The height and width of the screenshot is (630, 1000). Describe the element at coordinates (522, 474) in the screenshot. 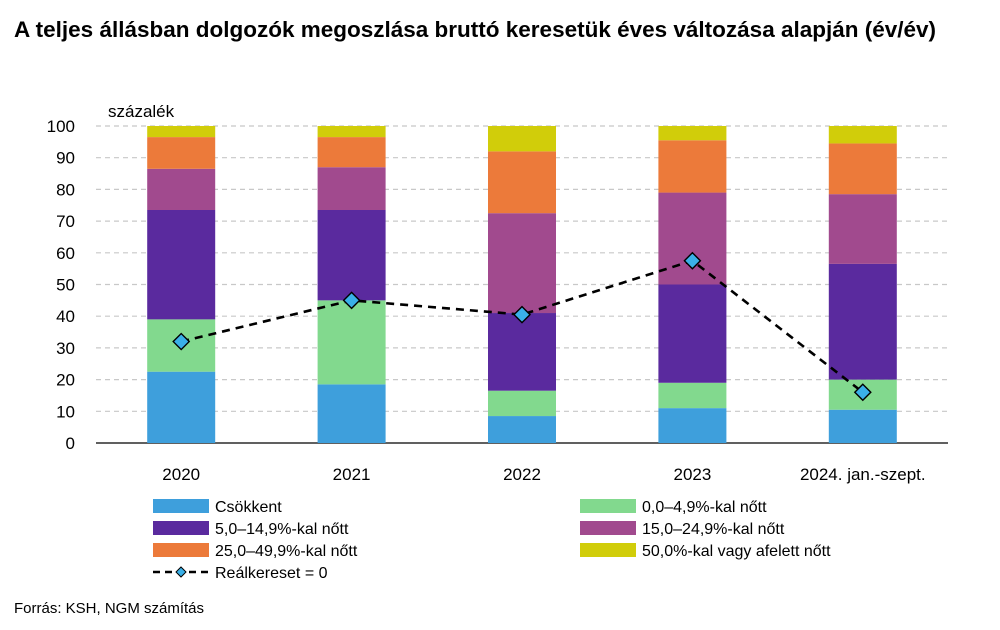

I see `x-tick-label: 2022` at that location.